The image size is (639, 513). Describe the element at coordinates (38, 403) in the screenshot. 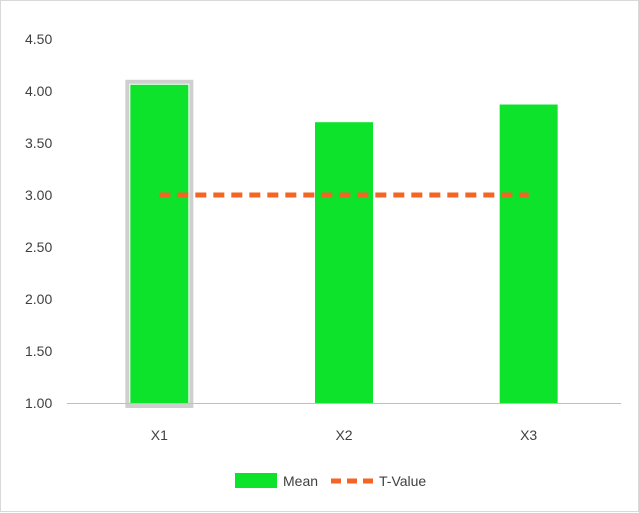

I see `y-tick-label: 1.00` at that location.